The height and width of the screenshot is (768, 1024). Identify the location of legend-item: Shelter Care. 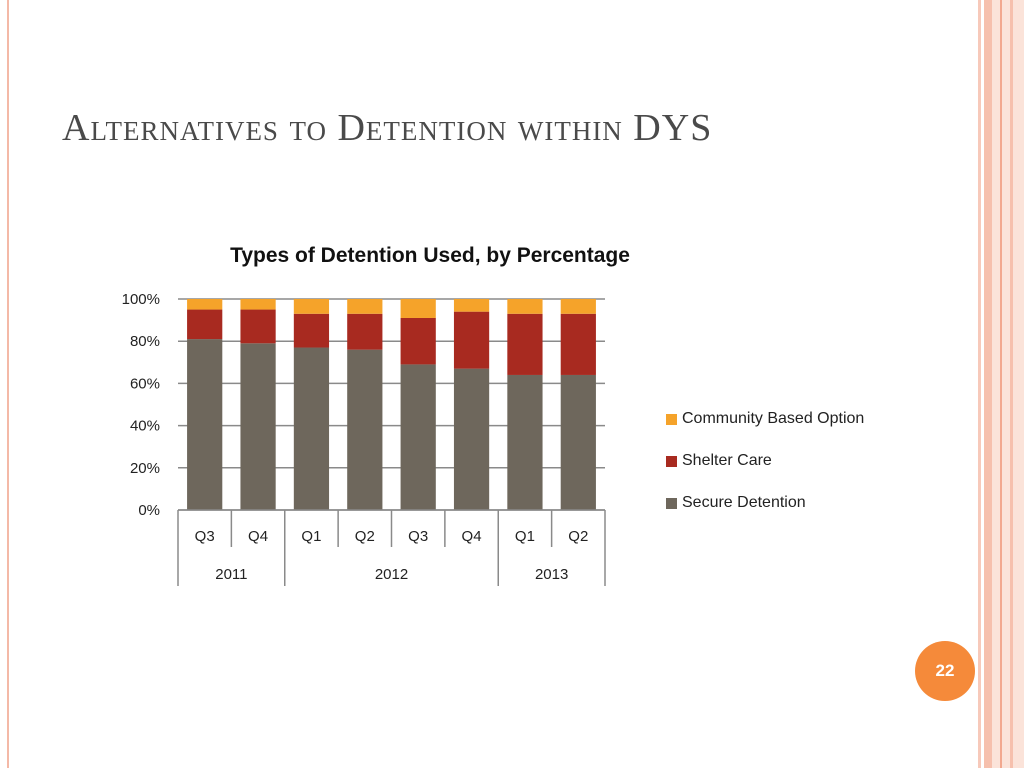
(765, 461).